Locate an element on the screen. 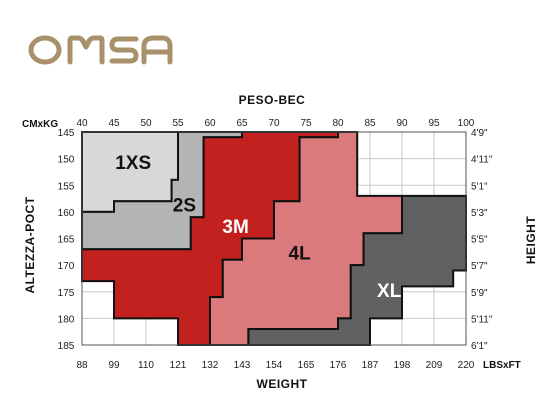  top-tick-label: 60 is located at coordinates (210, 123).